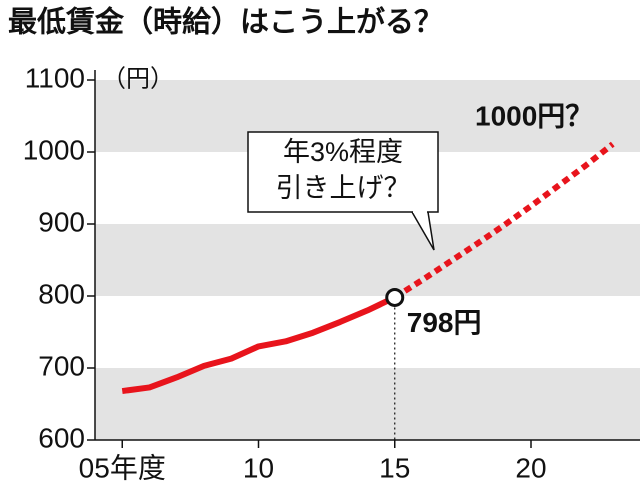 The width and height of the screenshot is (640, 501). I want to click on point-marker, so click(395, 297).